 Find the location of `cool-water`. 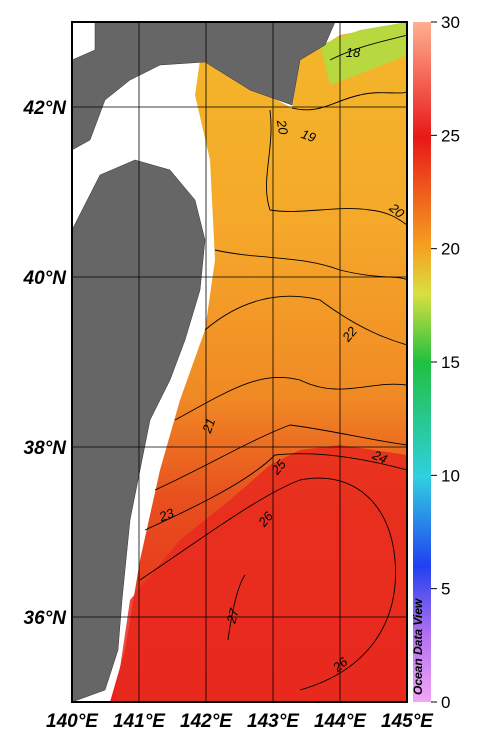

cool-water is located at coordinates (363, 53).